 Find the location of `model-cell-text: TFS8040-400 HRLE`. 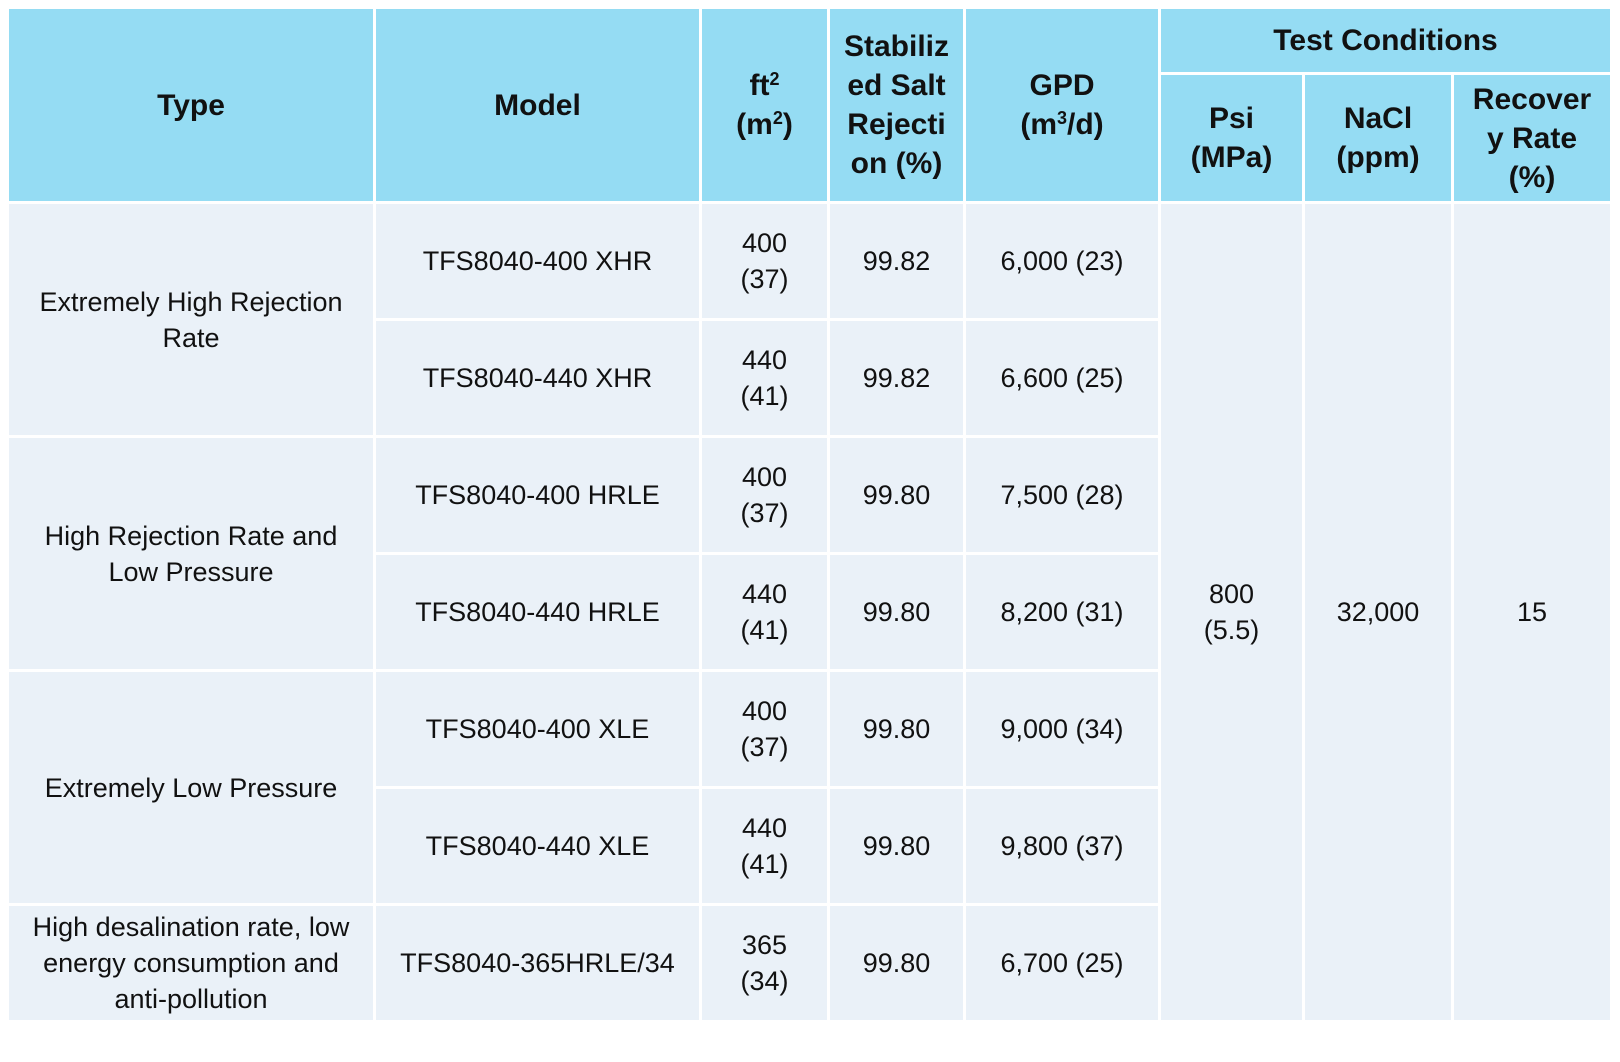

model-cell-text: TFS8040-400 HRLE is located at coordinates (537, 495).